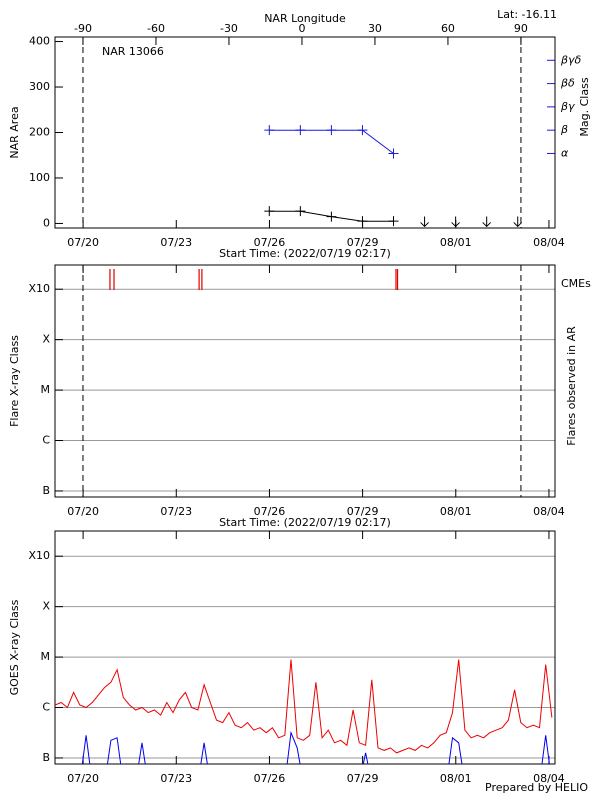 This screenshot has height=800, width=600. What do you see at coordinates (527, 14) in the screenshot?
I see `latitude: Lat: -16.11` at bounding box center [527, 14].